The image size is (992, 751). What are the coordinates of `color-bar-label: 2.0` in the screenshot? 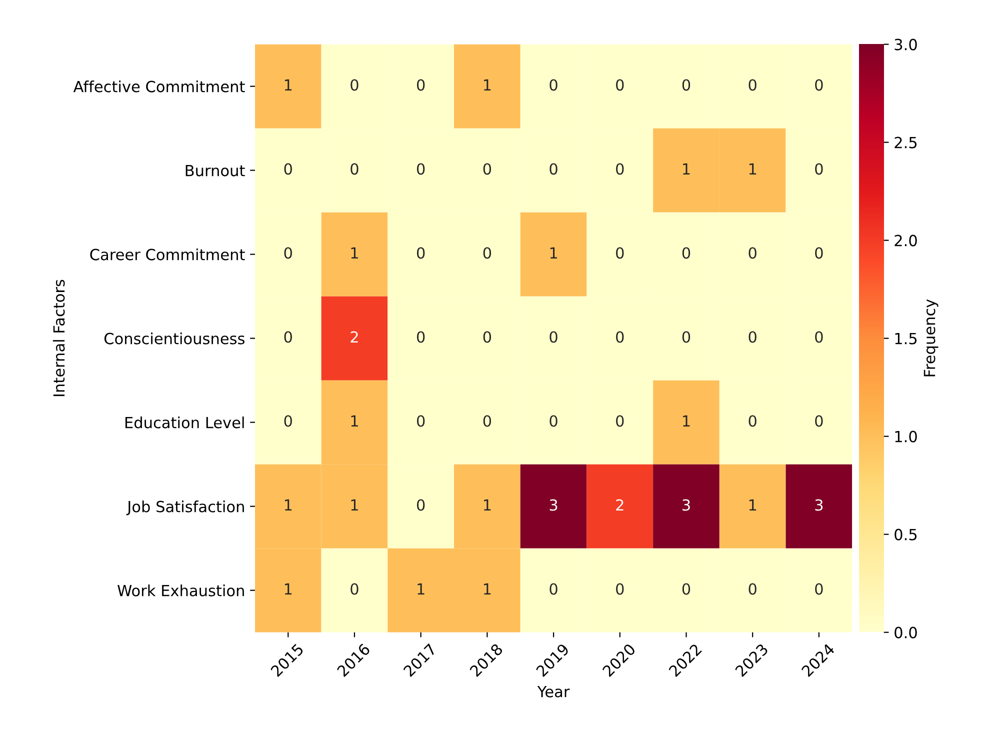 It's located at (905, 240).